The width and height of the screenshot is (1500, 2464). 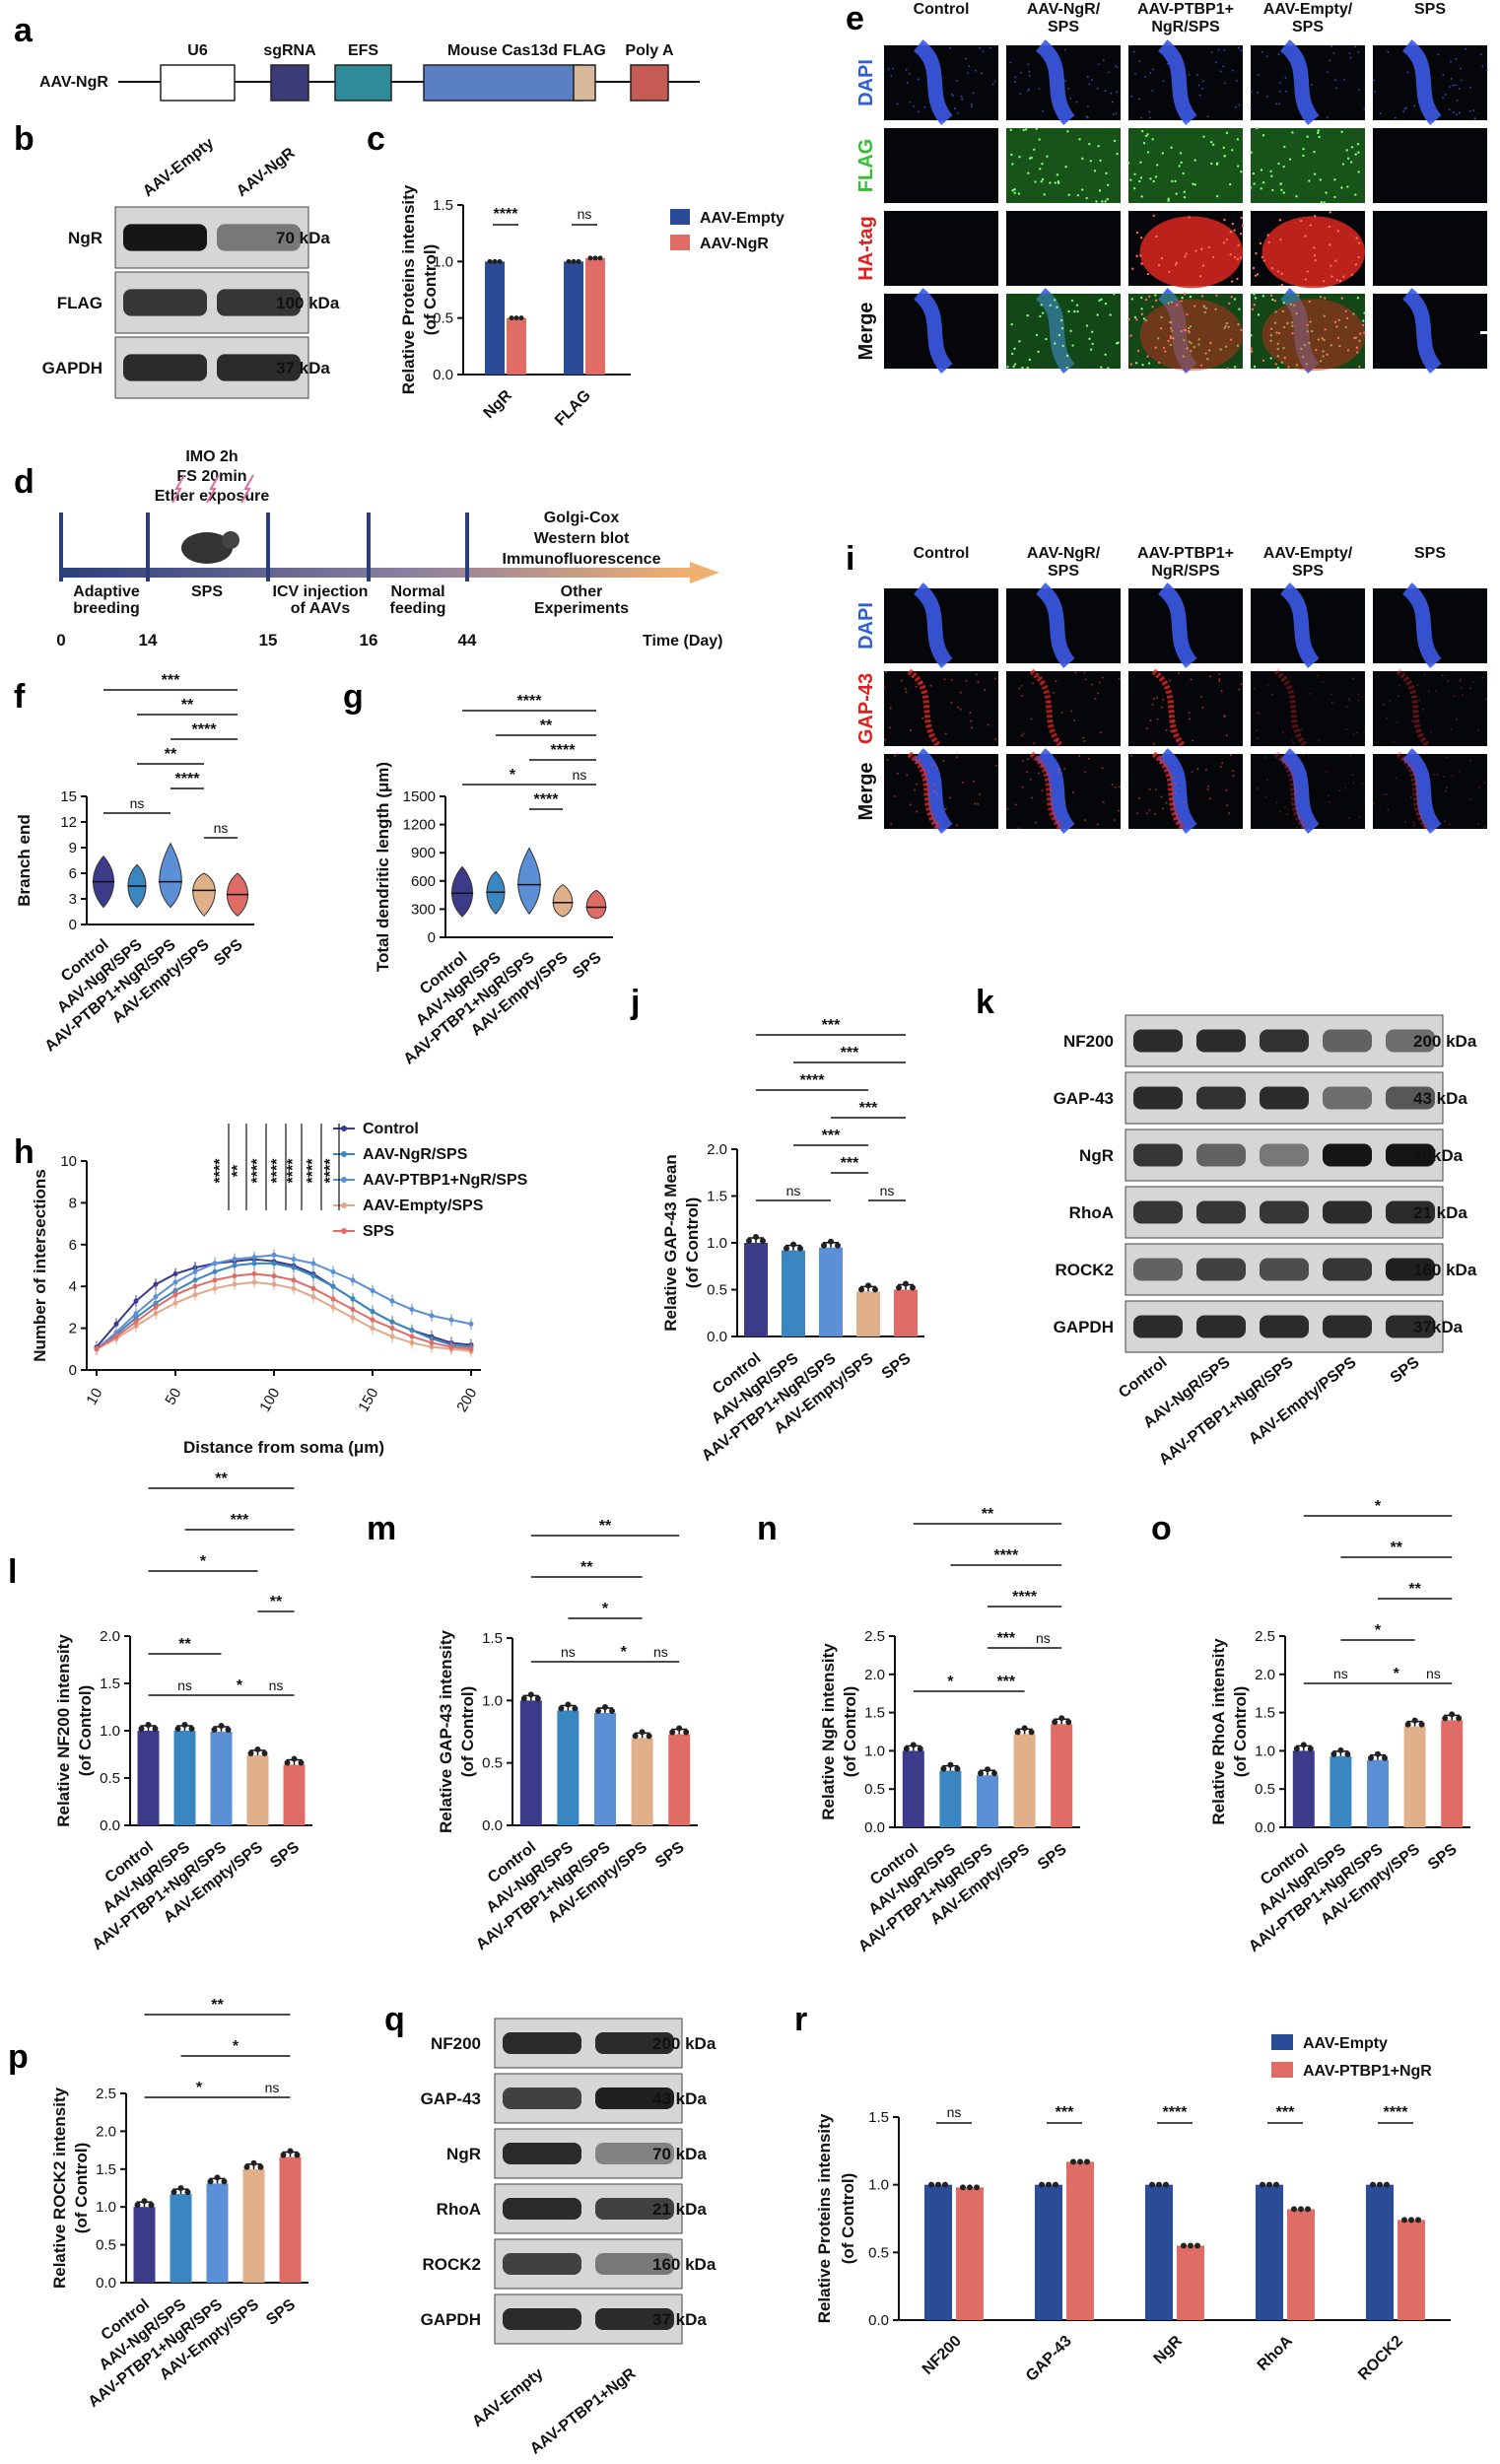 What do you see at coordinates (173, 1397) in the screenshot?
I see `x-tick-label: 50` at bounding box center [173, 1397].